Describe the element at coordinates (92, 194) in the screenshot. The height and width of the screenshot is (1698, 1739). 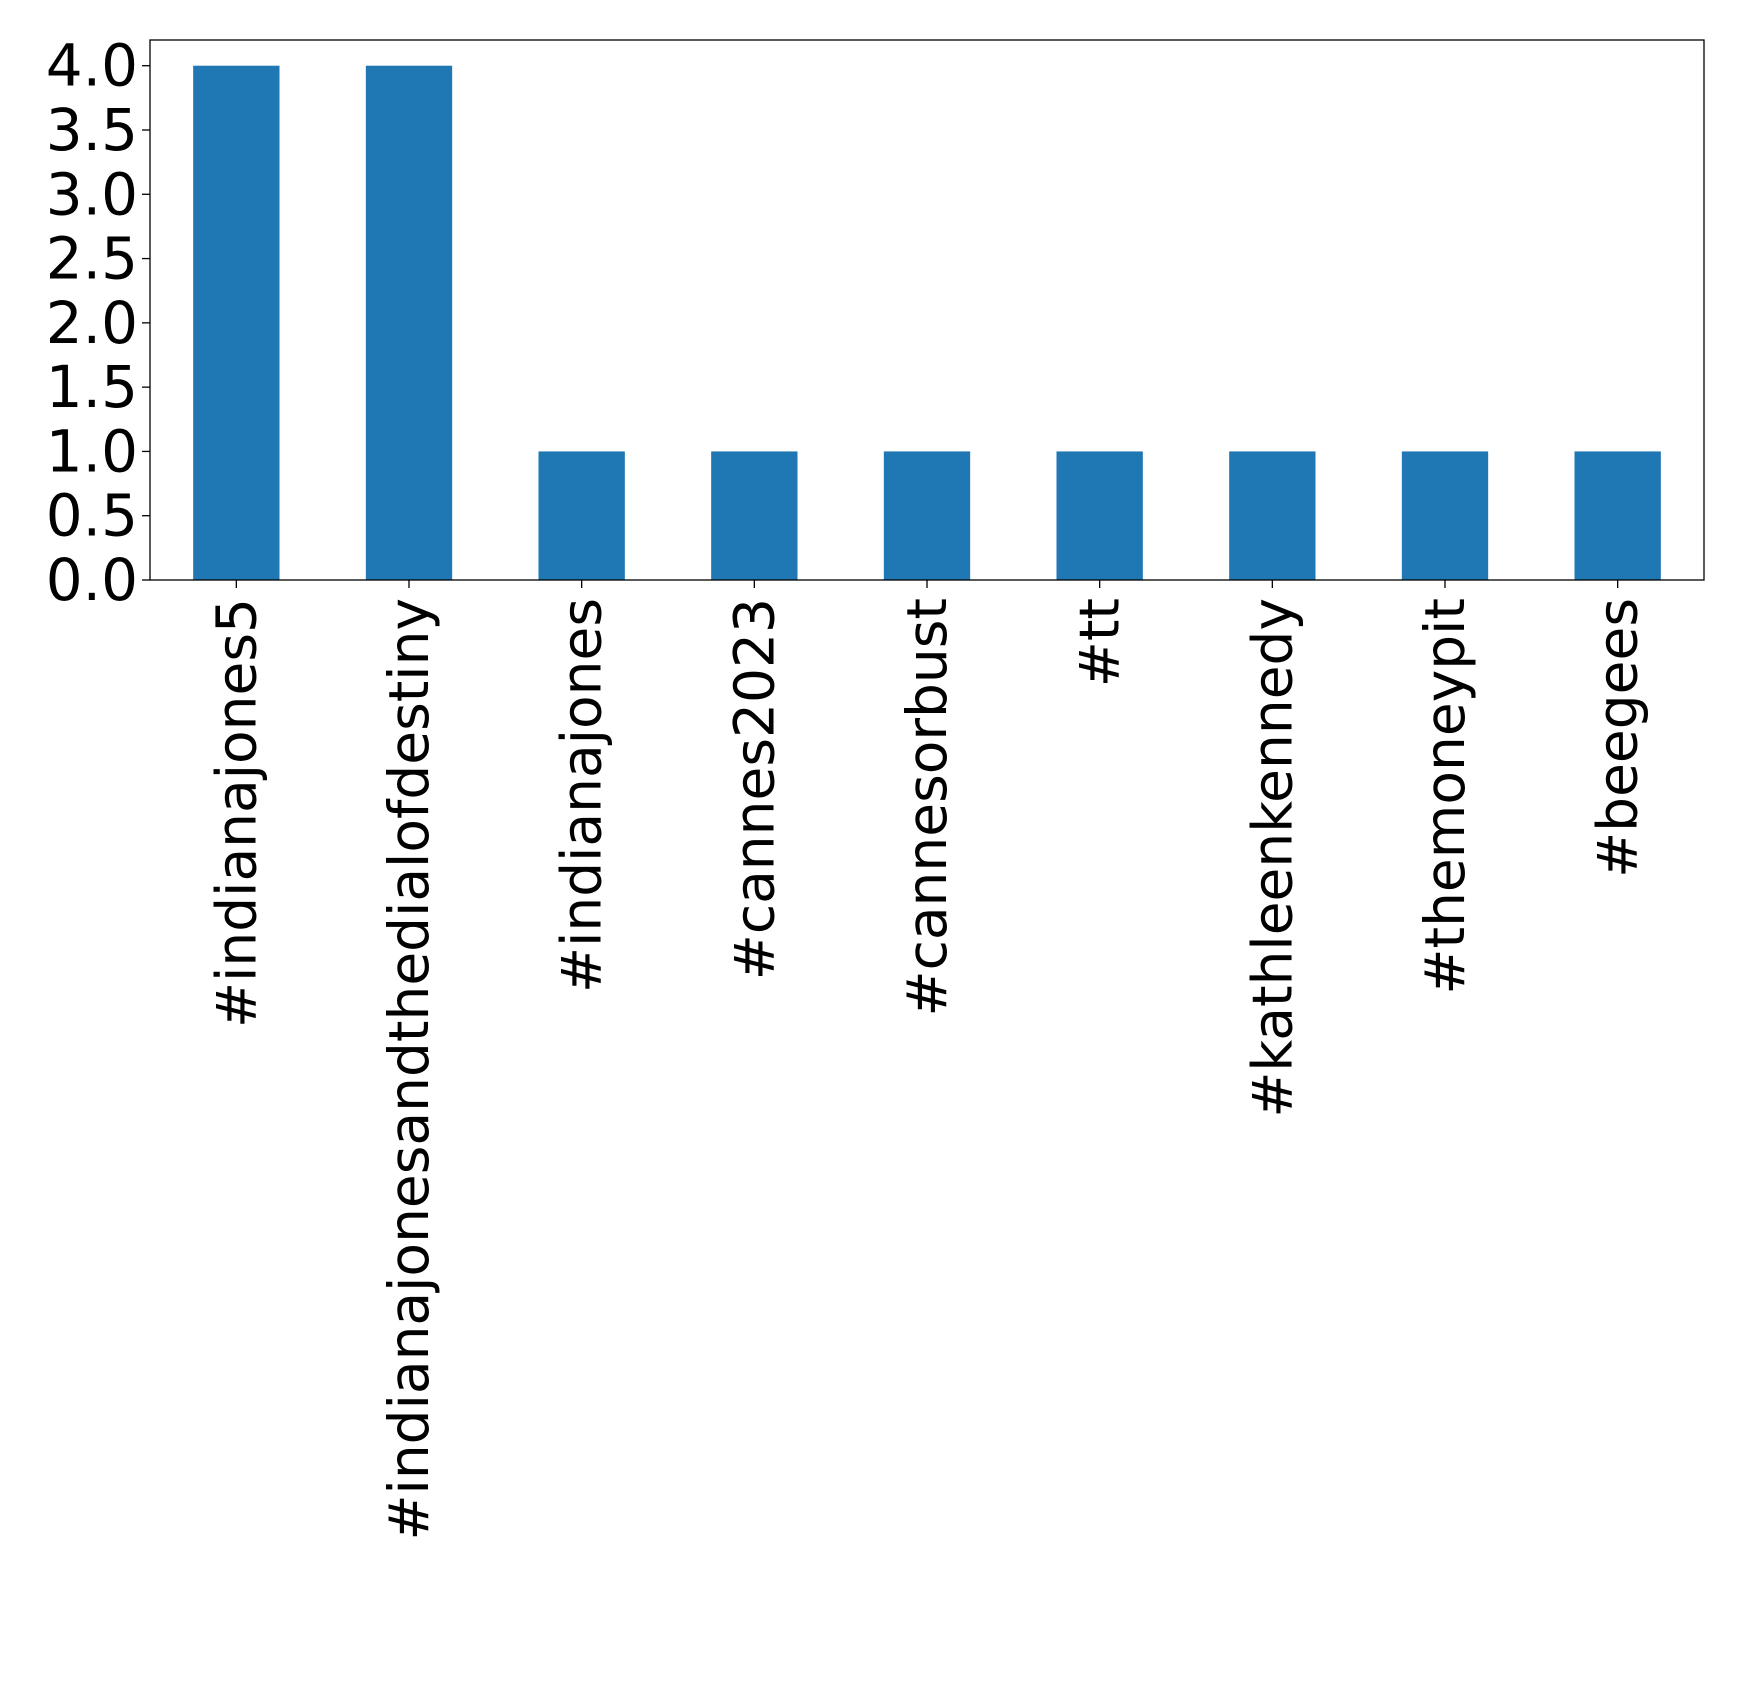
I see `y-tick-label: 3.0` at that location.